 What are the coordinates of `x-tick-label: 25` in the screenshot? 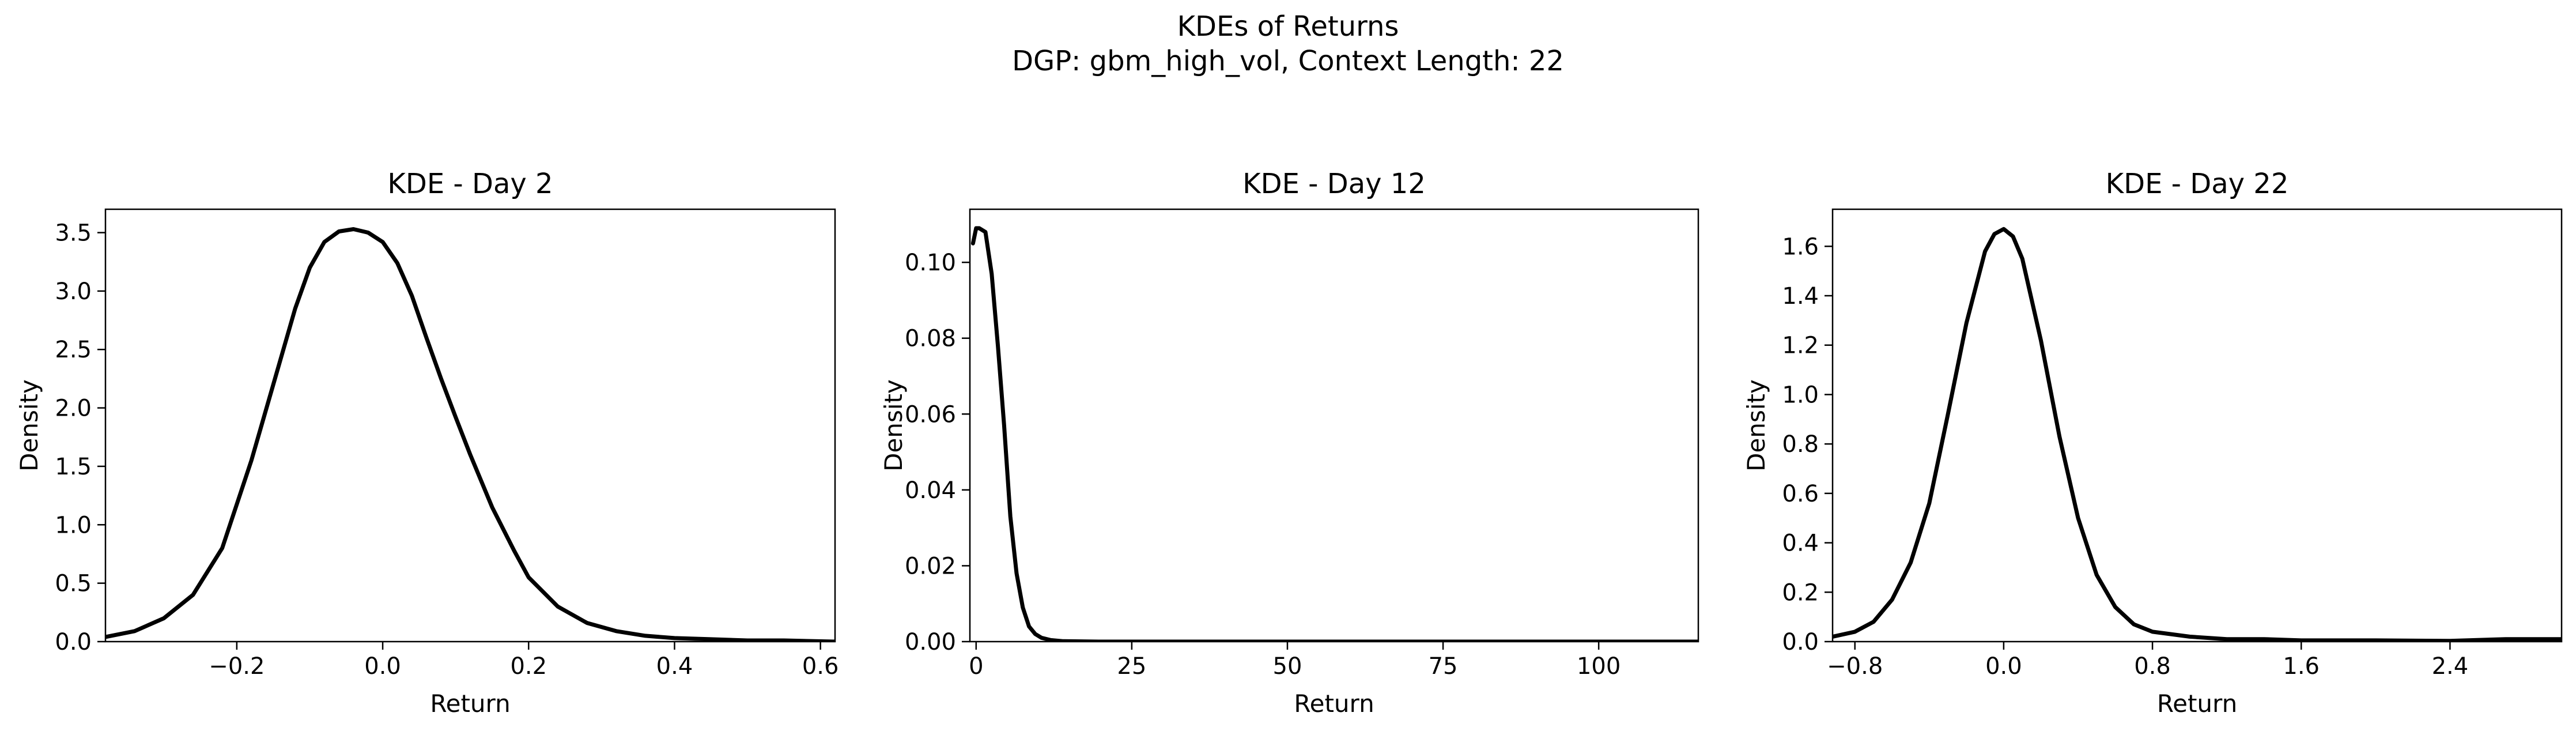 It's located at (1131, 666).